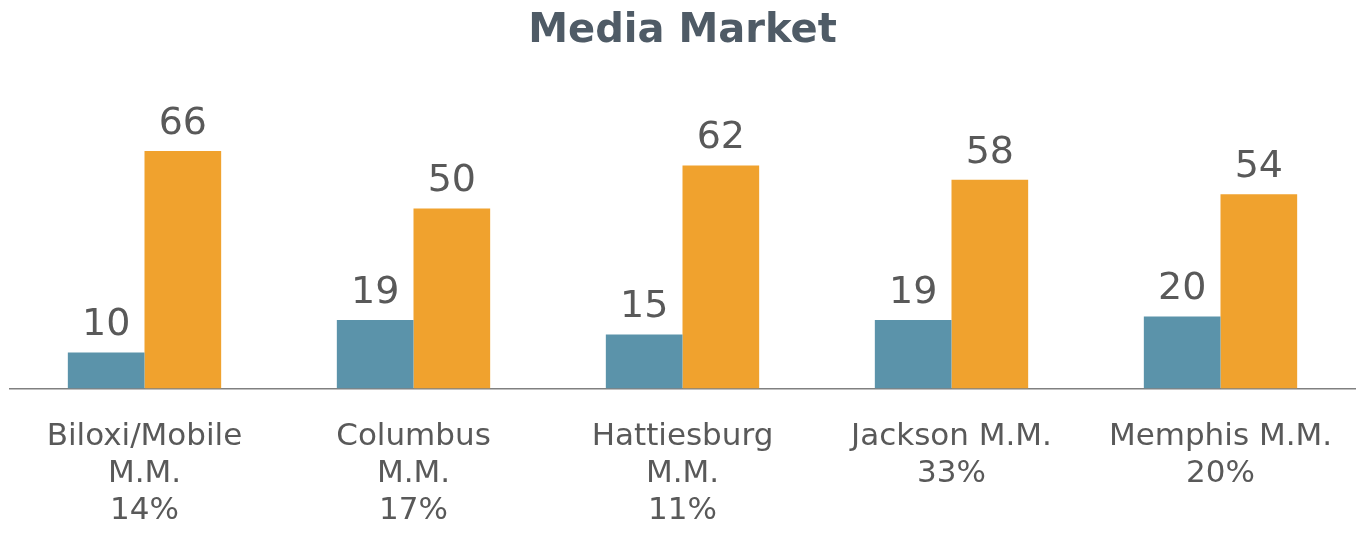 The height and width of the screenshot is (560, 1365). Describe the element at coordinates (413, 471) in the screenshot. I see `x-tick-label: Columbus M.M. 17%` at that location.